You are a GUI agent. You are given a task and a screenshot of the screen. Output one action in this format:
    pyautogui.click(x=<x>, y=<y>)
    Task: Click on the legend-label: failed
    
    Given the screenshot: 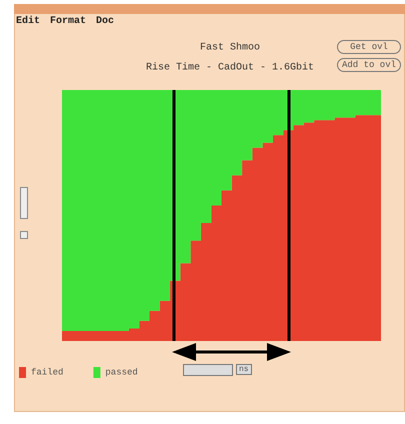 What is the action you would take?
    pyautogui.click(x=47, y=373)
    